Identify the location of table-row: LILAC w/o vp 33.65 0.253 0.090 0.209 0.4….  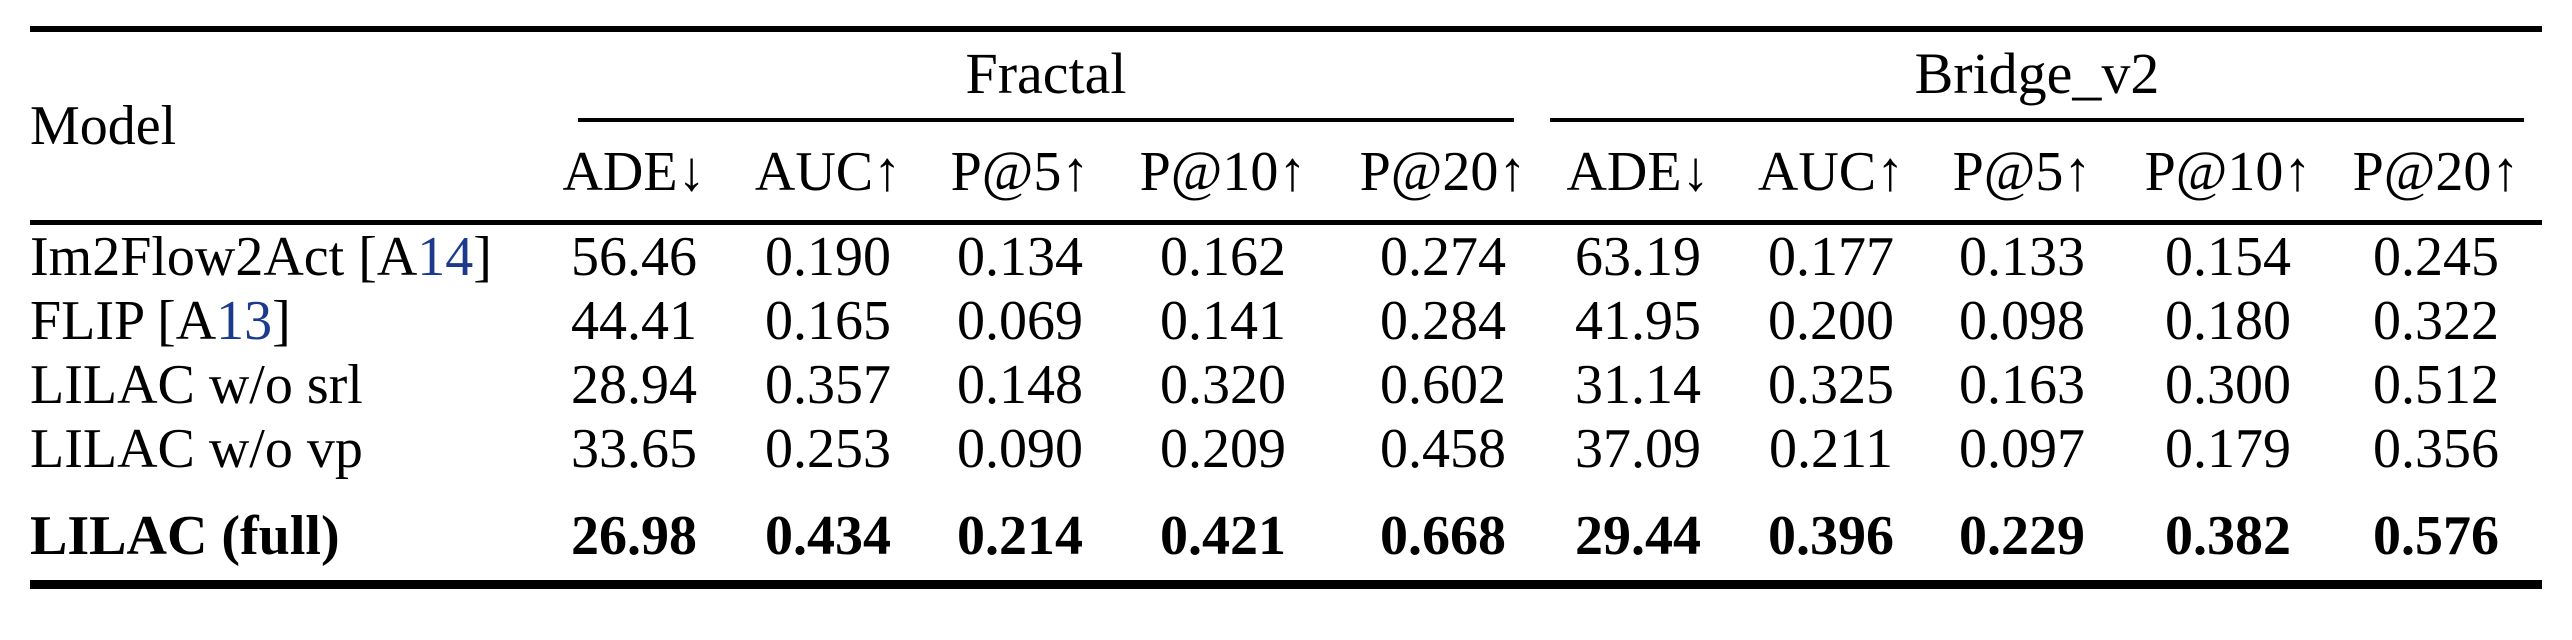
(1286, 449).